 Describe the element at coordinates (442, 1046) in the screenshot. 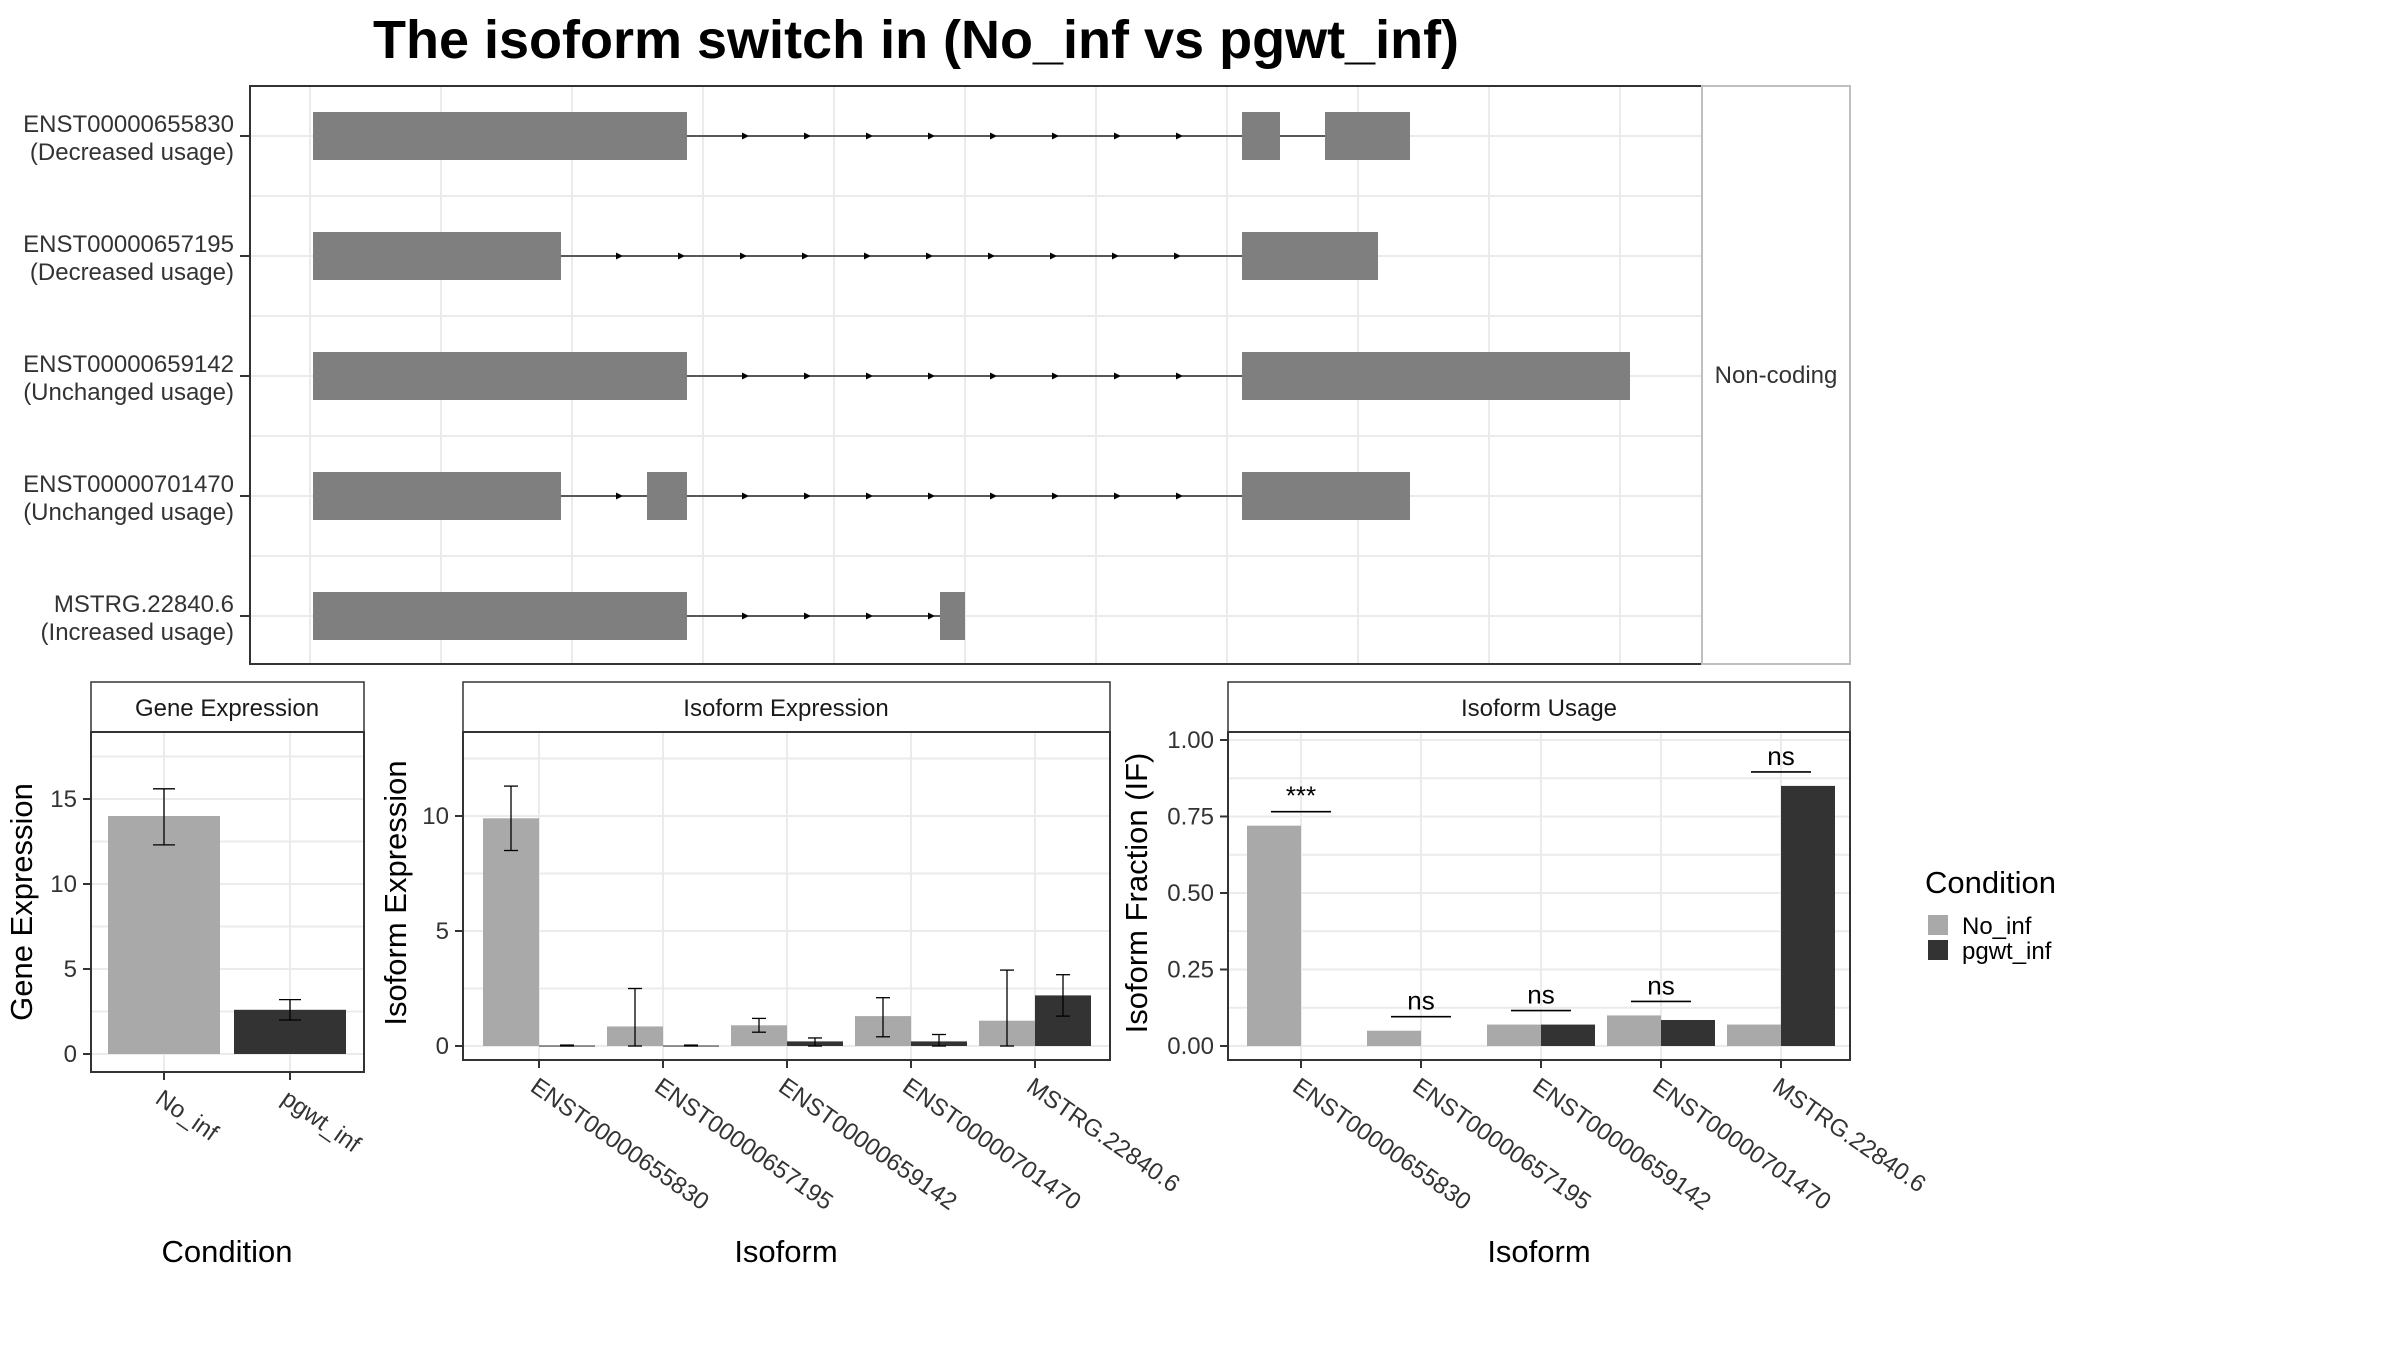

I see `y-tick-label: 0` at that location.